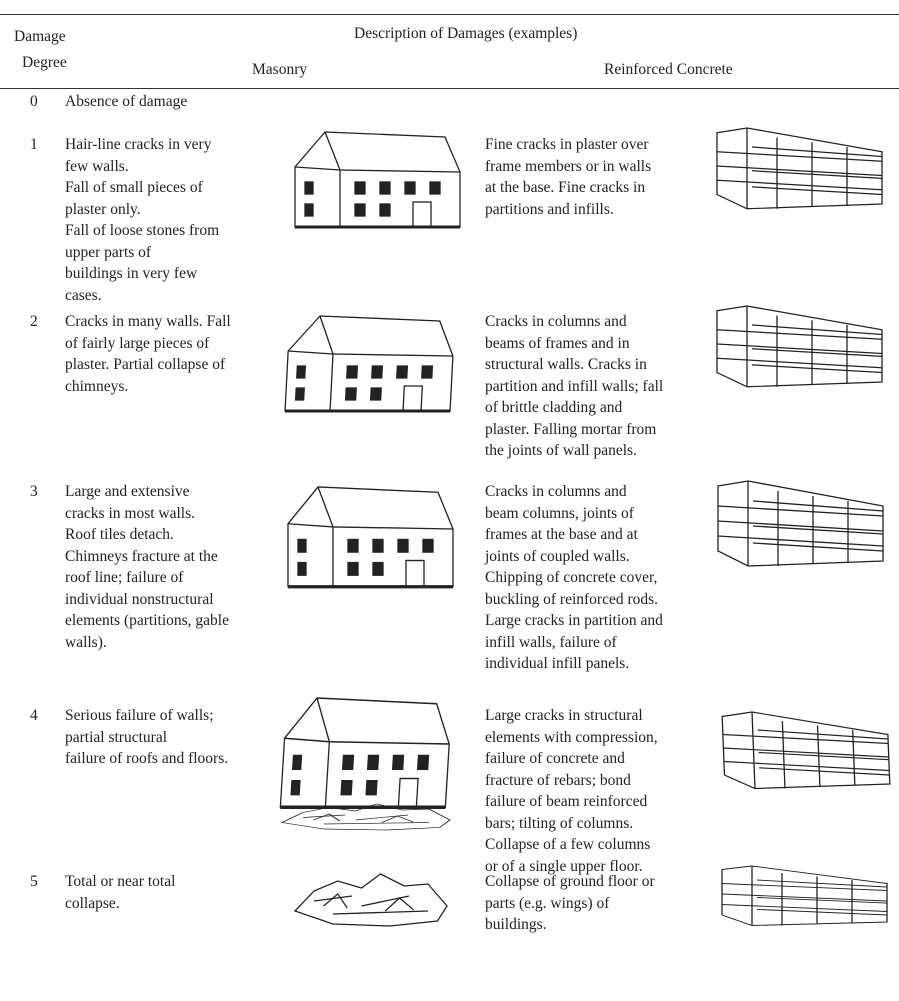 This screenshot has height=1001, width=899. I want to click on concrete-text: Large cracks in partition and, so click(574, 620).